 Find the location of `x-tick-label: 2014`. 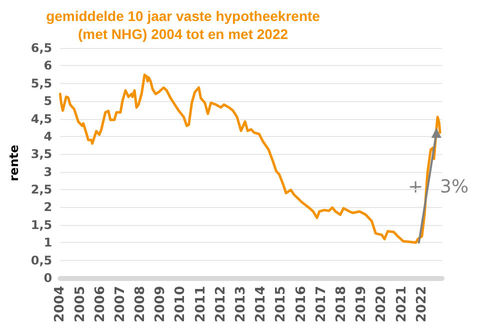

x-tick-label: 2014 is located at coordinates (261, 304).